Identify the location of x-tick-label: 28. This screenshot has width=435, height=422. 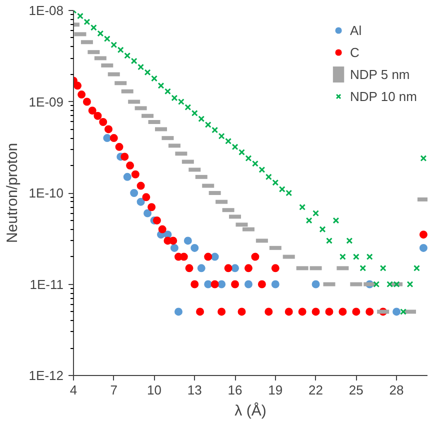
(396, 390).